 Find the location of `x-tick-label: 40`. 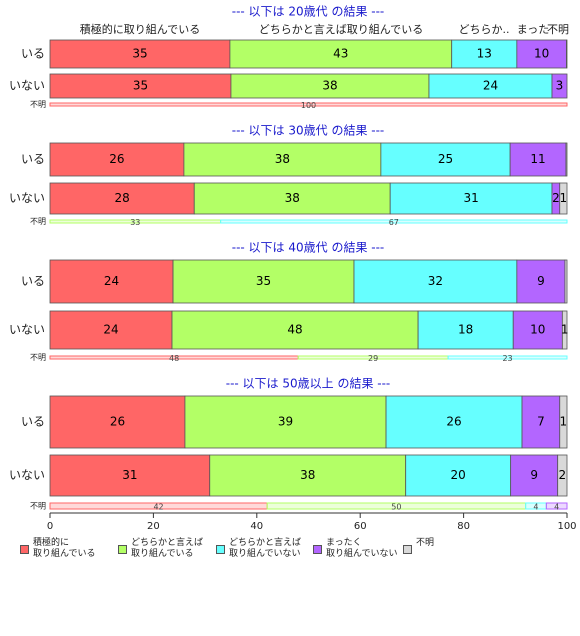

x-tick-label: 40 is located at coordinates (256, 526).